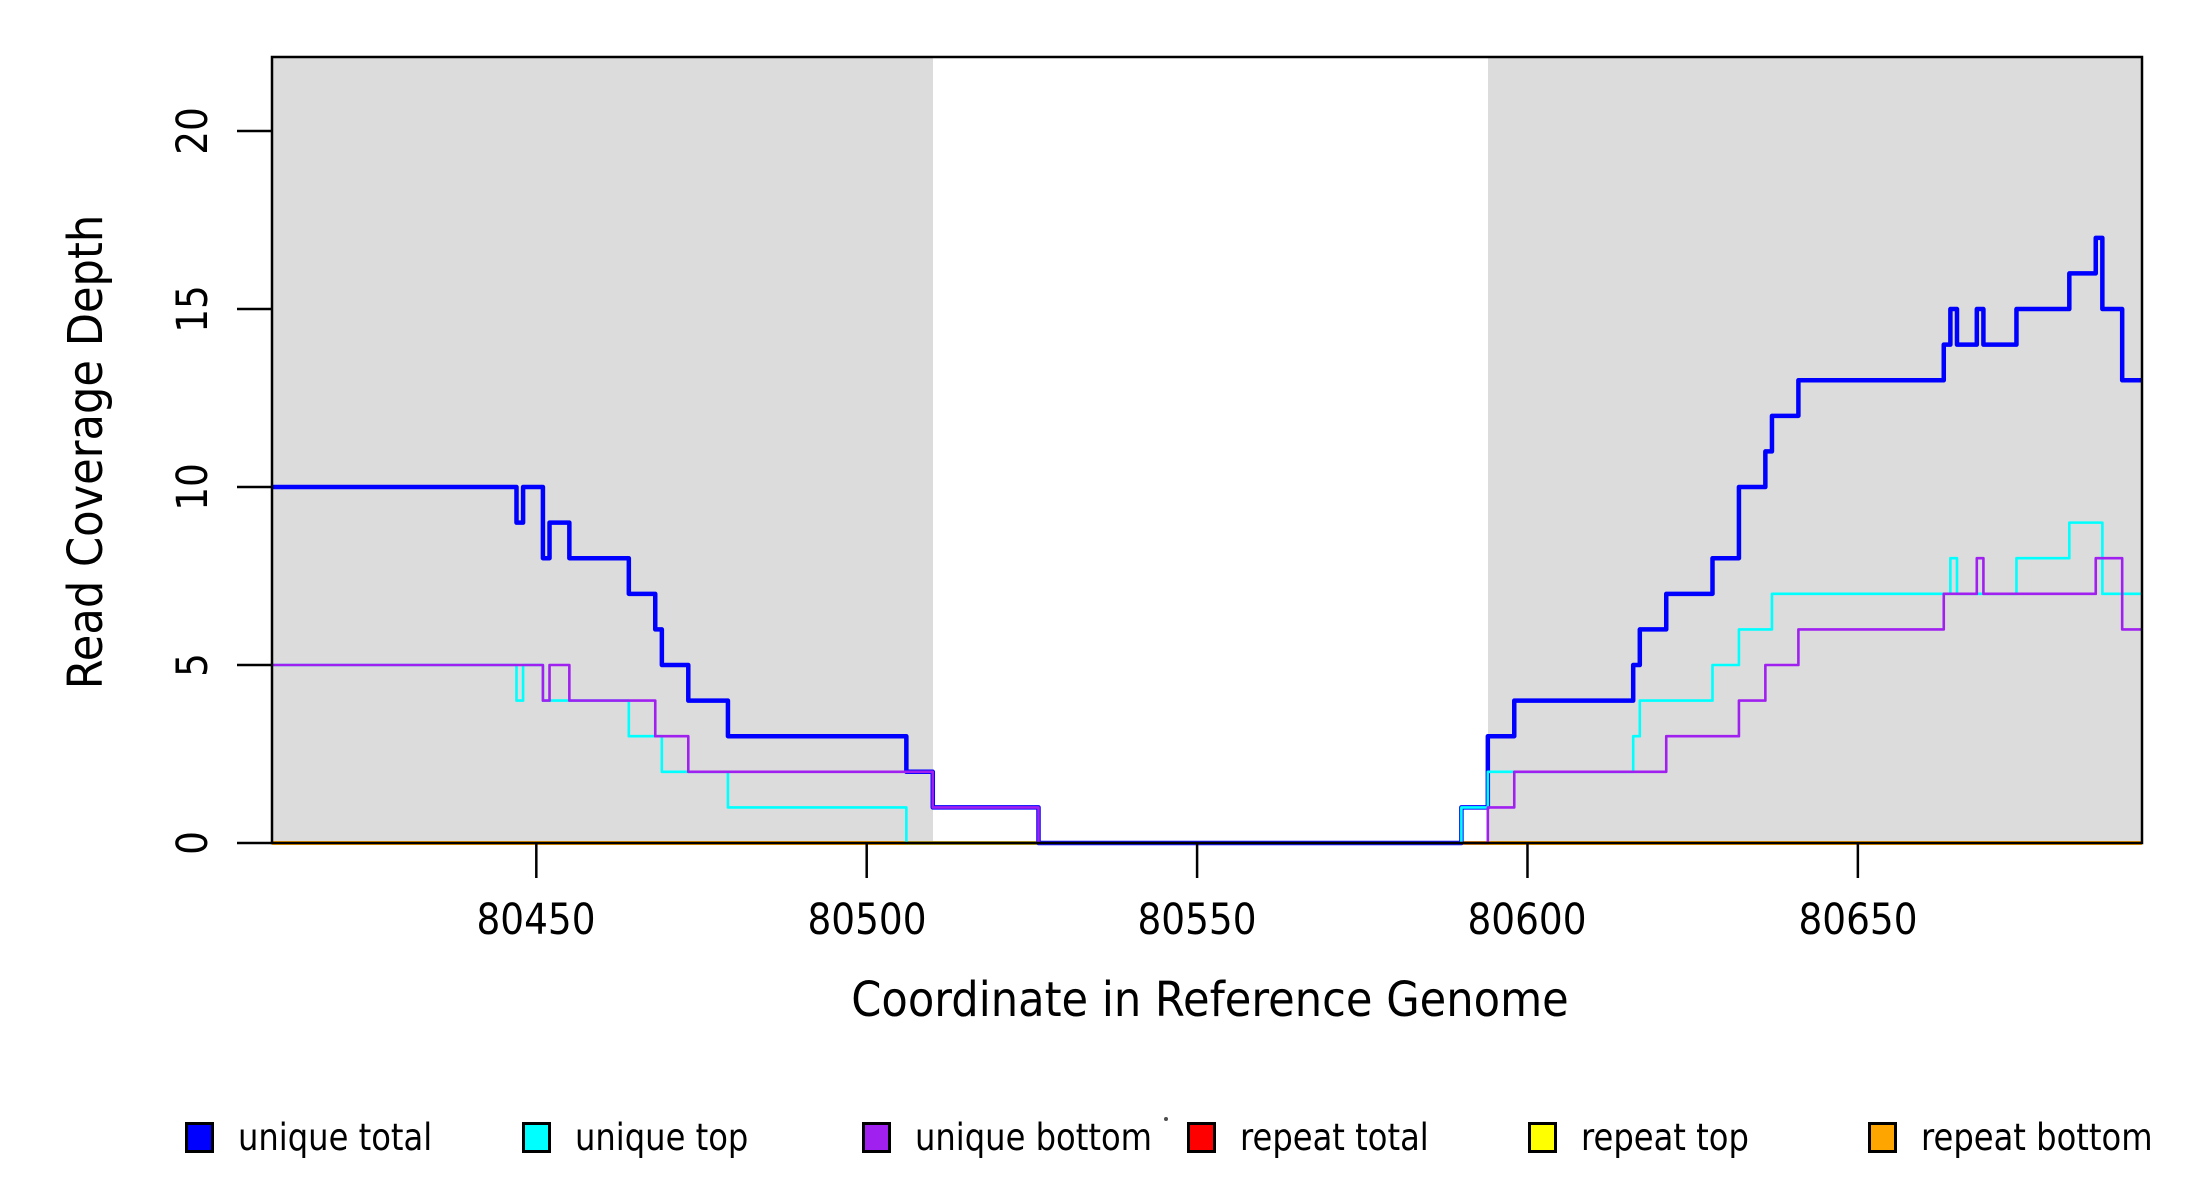 The width and height of the screenshot is (2200, 1200). I want to click on x-tick-label: 80500, so click(867, 920).